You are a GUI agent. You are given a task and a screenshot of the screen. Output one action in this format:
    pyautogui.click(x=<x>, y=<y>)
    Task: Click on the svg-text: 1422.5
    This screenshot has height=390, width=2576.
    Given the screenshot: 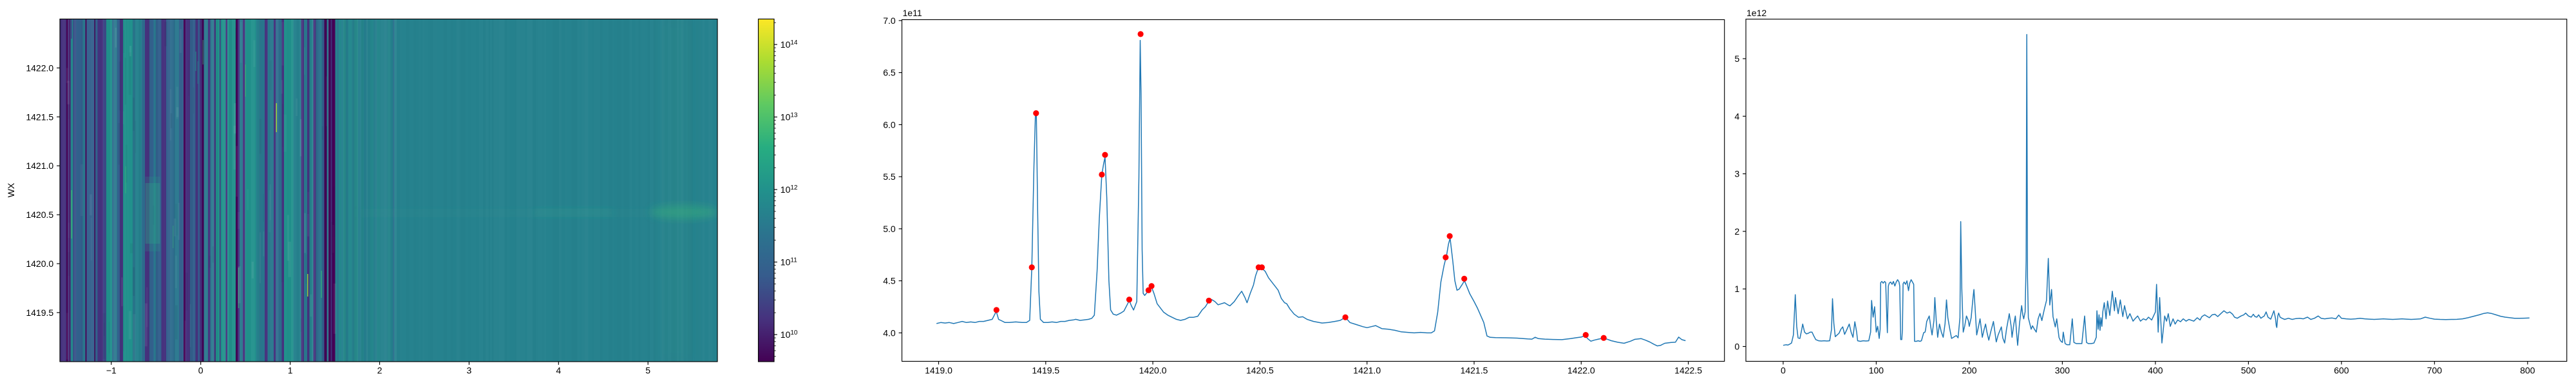 What is the action you would take?
    pyautogui.click(x=1688, y=371)
    